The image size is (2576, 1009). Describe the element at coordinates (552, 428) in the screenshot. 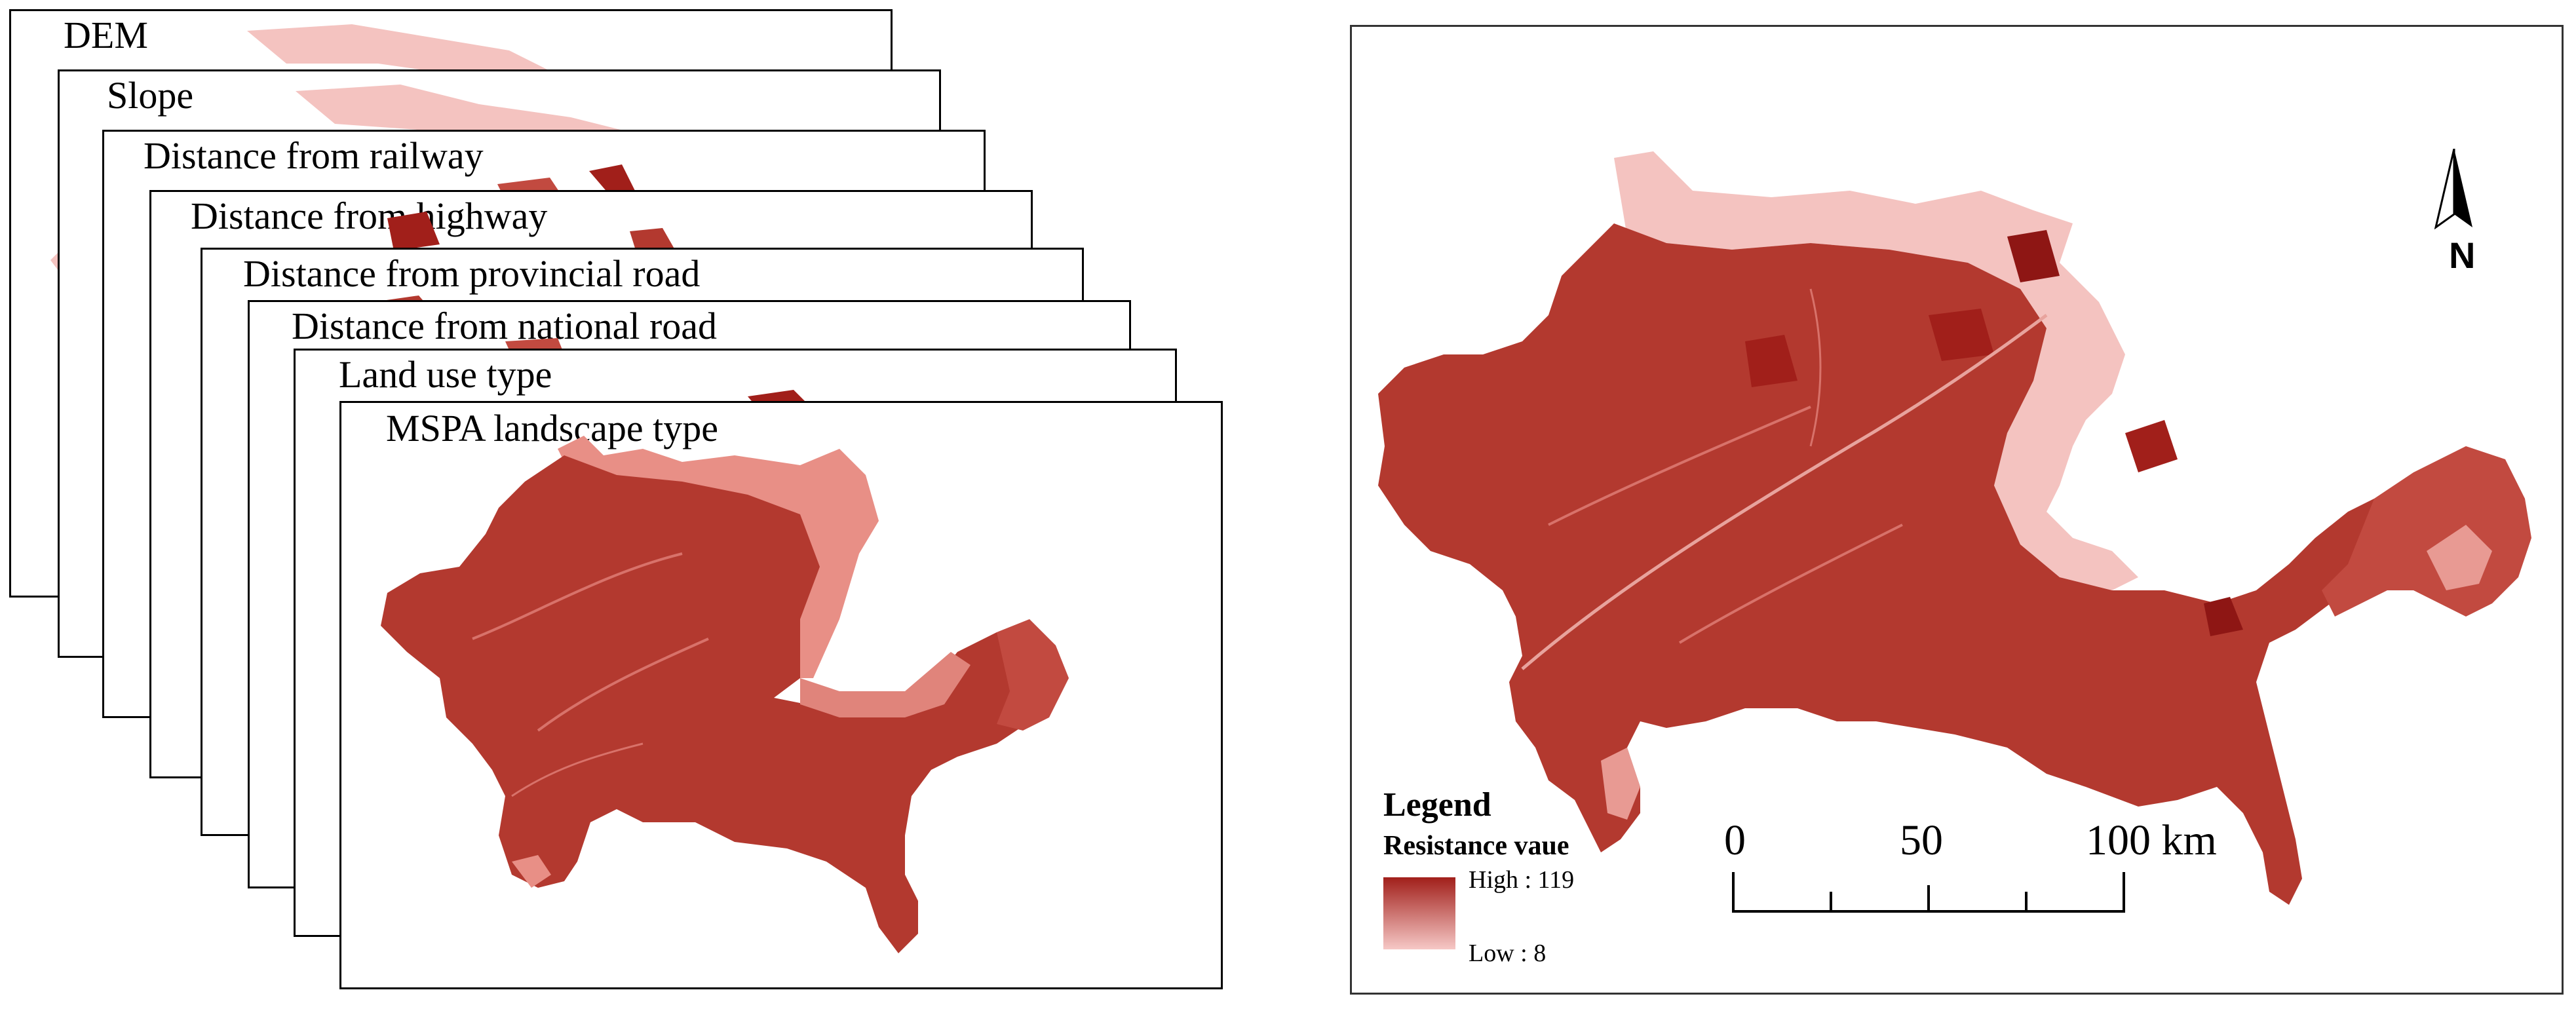

I see `layer-title: MSPA landscape type` at that location.